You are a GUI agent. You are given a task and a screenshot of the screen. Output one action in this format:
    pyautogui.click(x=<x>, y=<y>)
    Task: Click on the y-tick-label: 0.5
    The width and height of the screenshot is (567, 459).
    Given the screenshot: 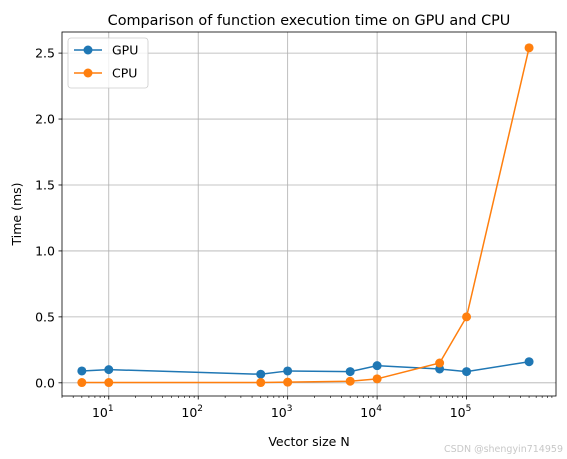 What is the action you would take?
    pyautogui.click(x=45, y=316)
    